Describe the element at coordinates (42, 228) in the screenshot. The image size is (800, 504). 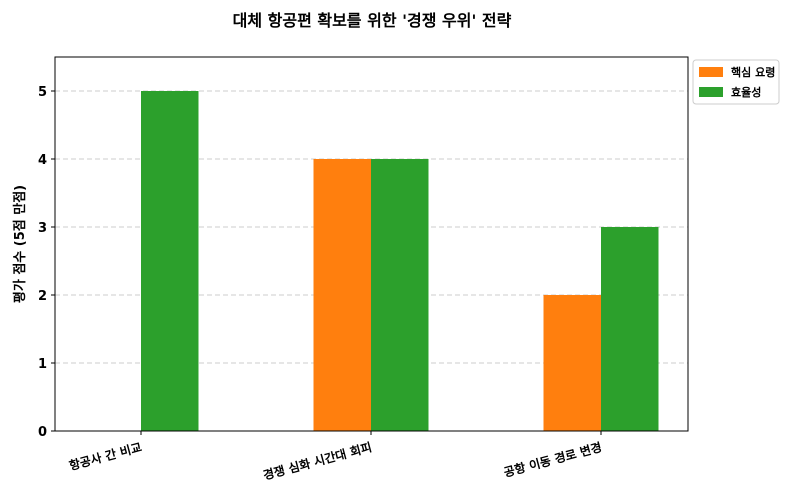
I see `y-tick-label: 3` at that location.